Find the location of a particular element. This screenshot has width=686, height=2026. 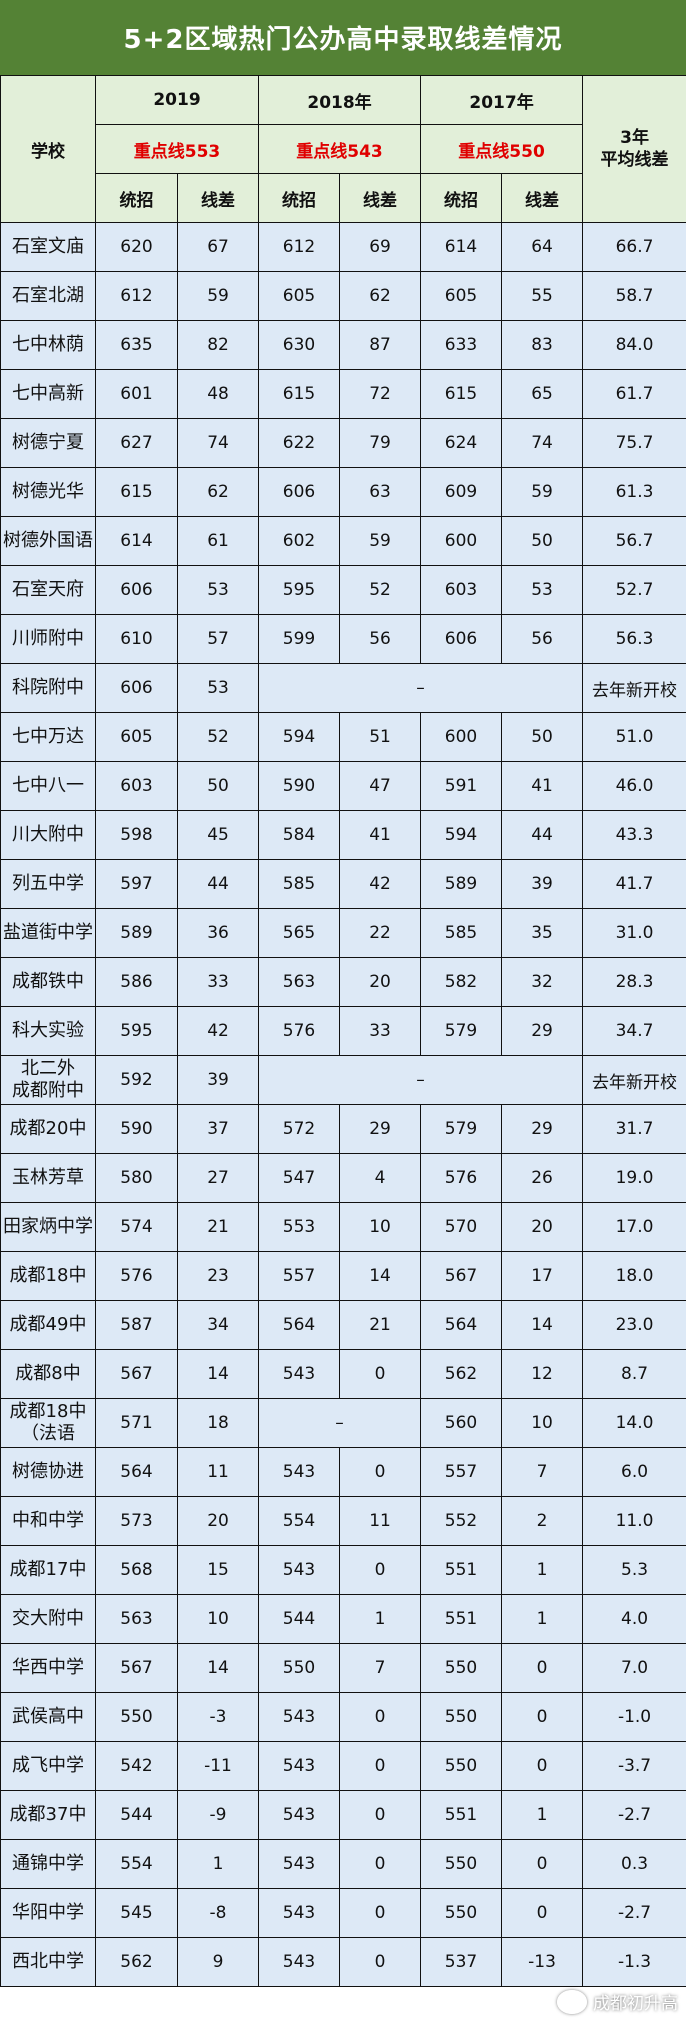

school-name: 中和中学 is located at coordinates (48, 1521).